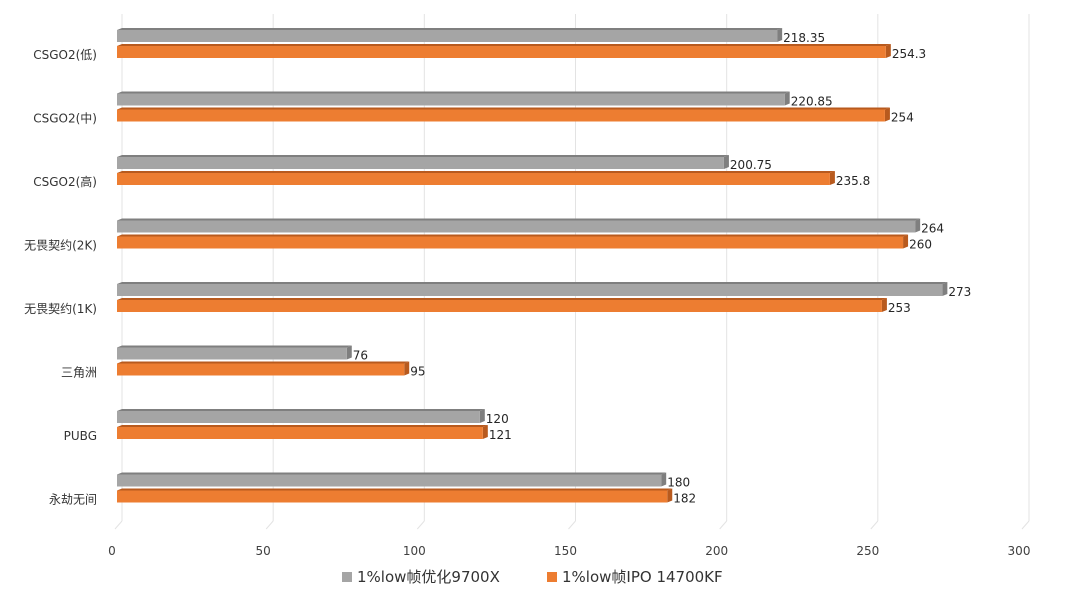 Image resolution: width=1068 pixels, height=609 pixels. What do you see at coordinates (360, 356) in the screenshot?
I see `data-label: 76` at bounding box center [360, 356].